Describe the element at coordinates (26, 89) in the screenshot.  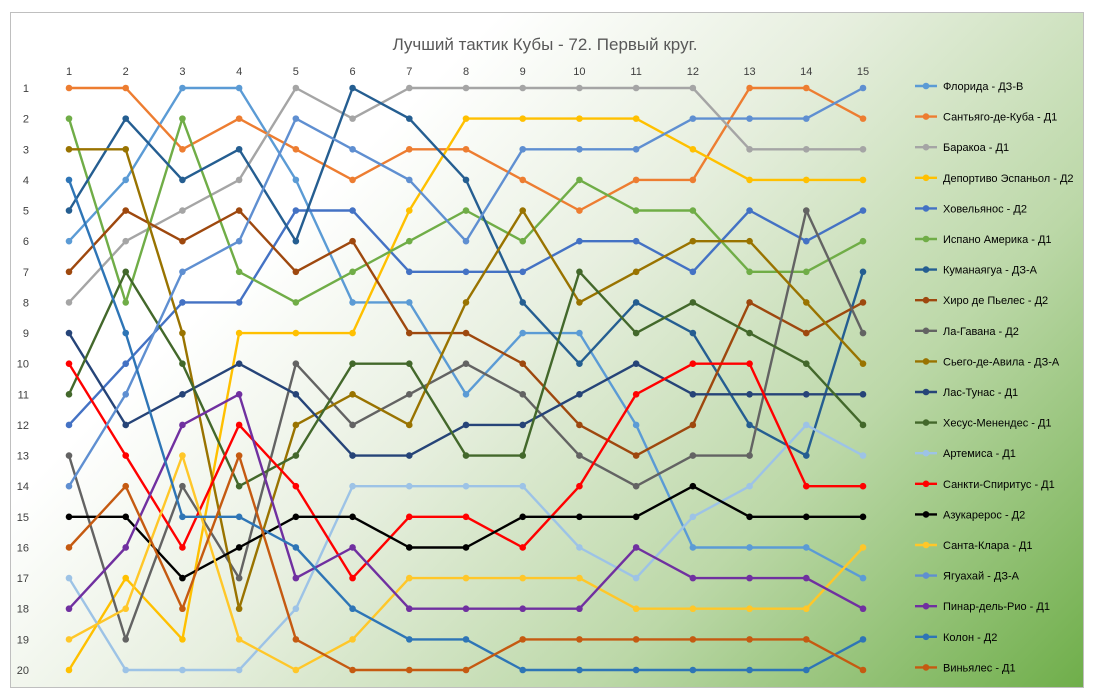
I see `y-tick-label: 1` at that location.